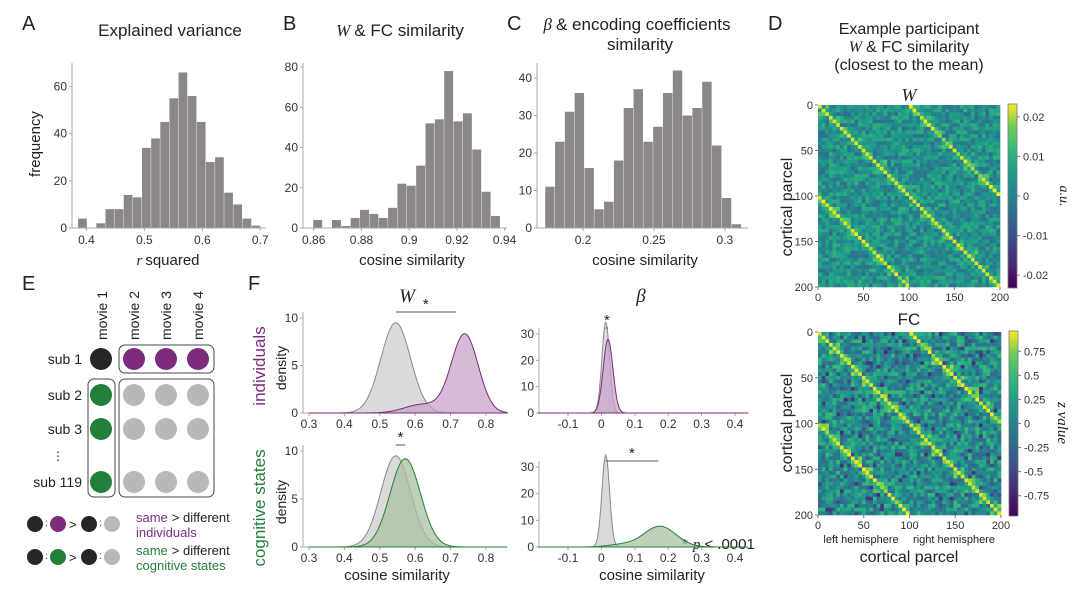 The height and width of the screenshot is (590, 1080). Describe the element at coordinates (139, 261) in the screenshot. I see `panel-a-xlabel-r: r` at that location.